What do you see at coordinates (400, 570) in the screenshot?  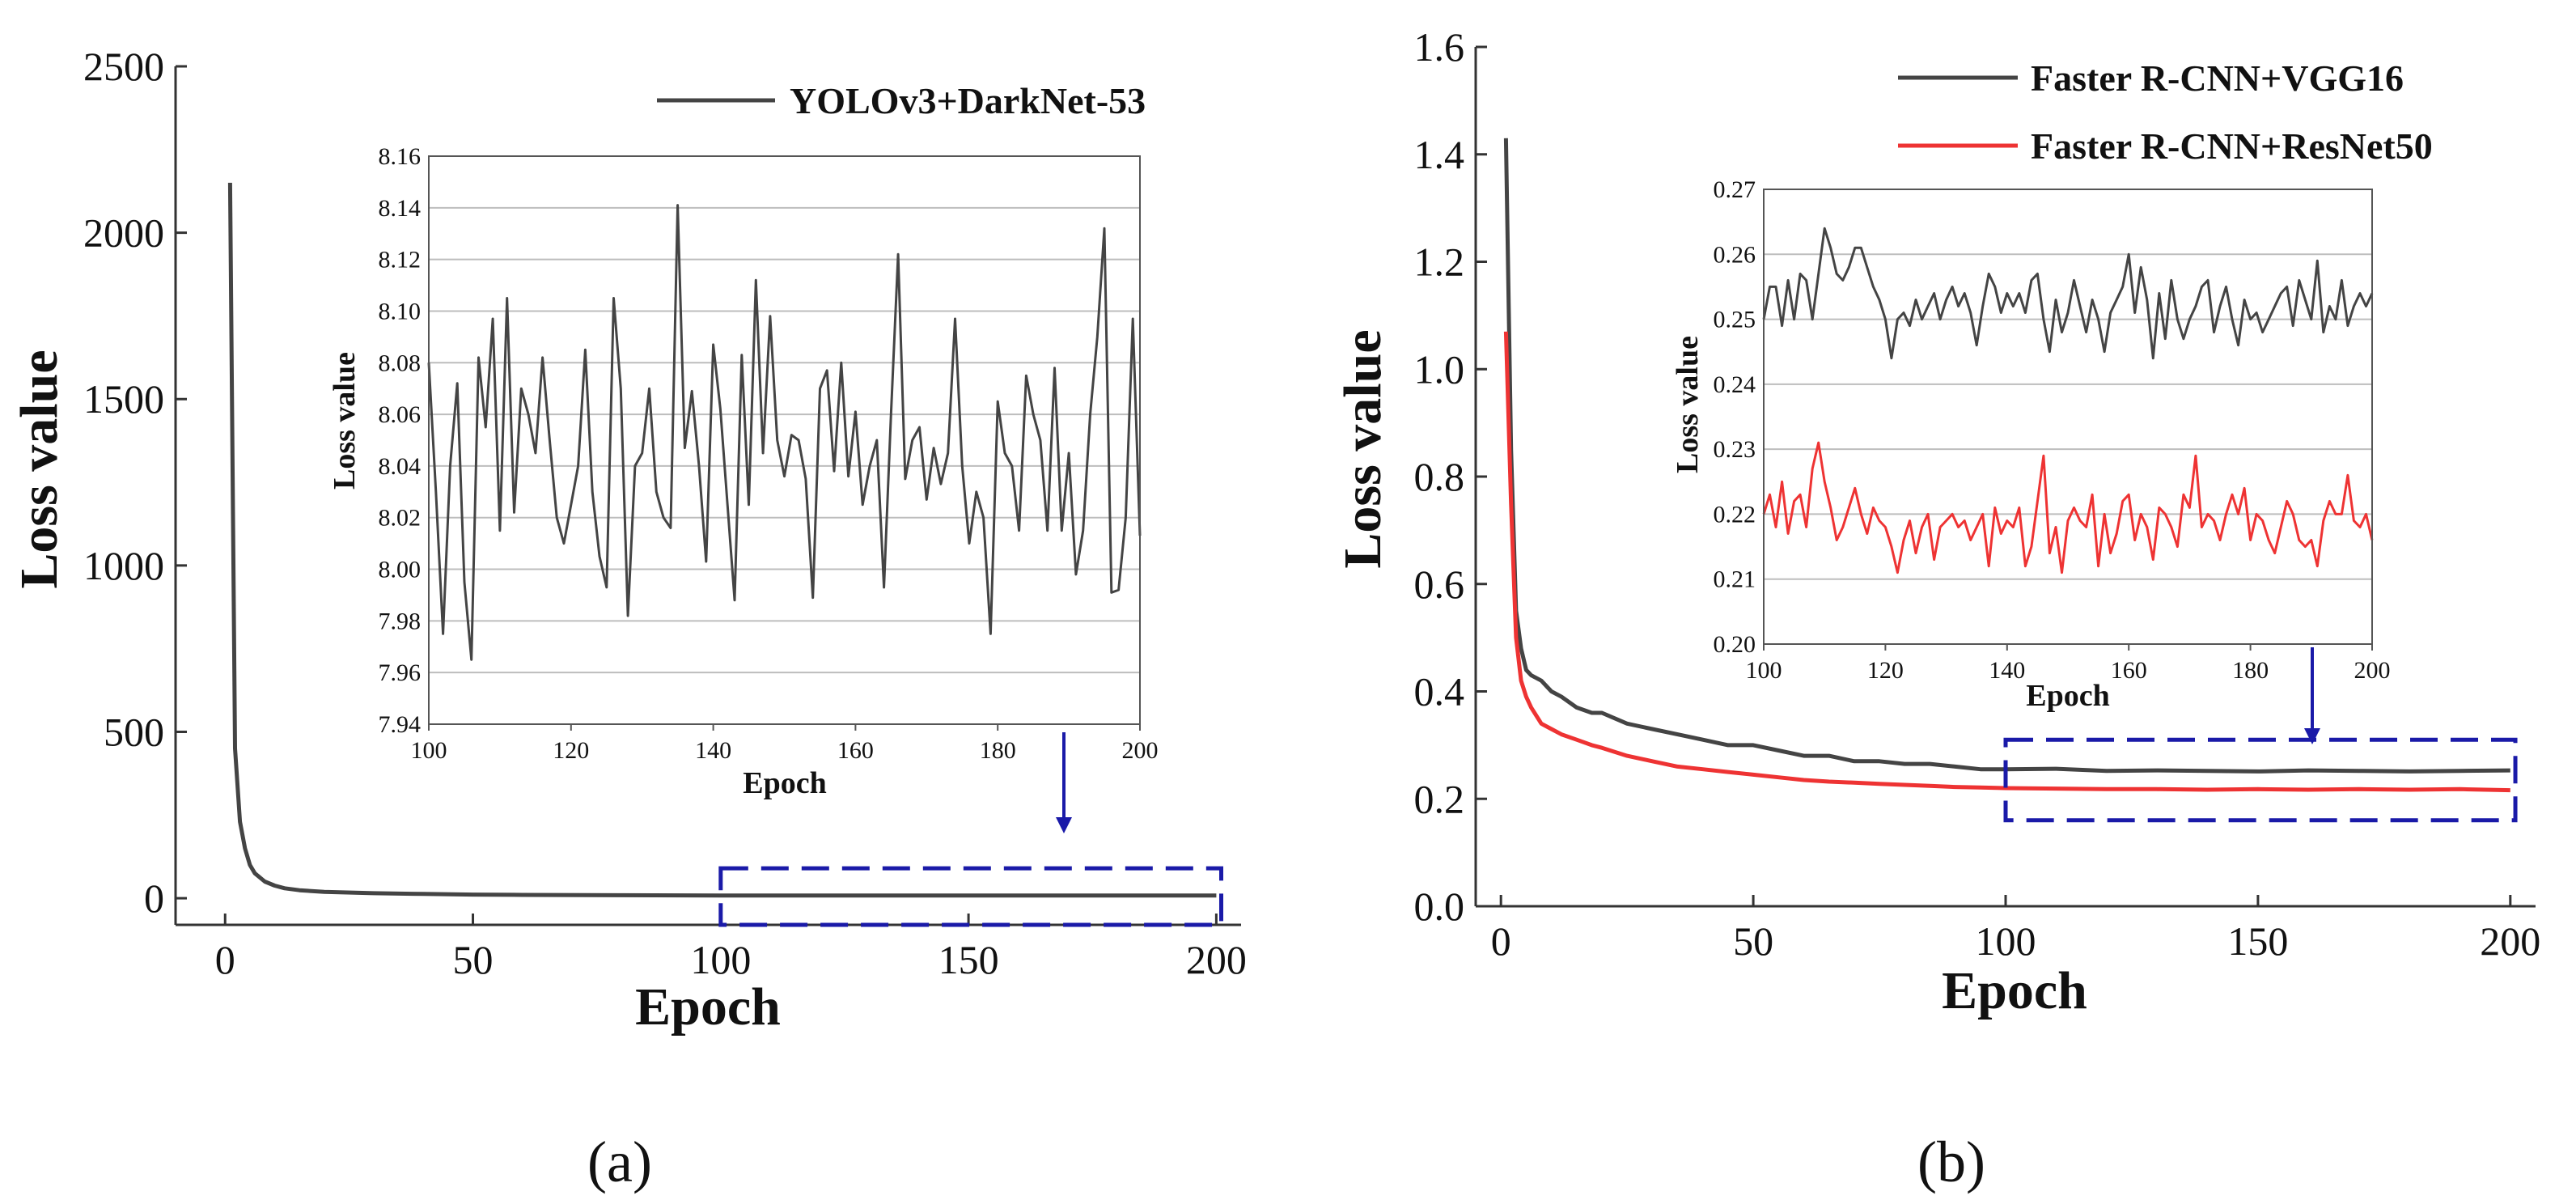 I see `panel-a-inset-y-tick-label: 8.00` at bounding box center [400, 570].